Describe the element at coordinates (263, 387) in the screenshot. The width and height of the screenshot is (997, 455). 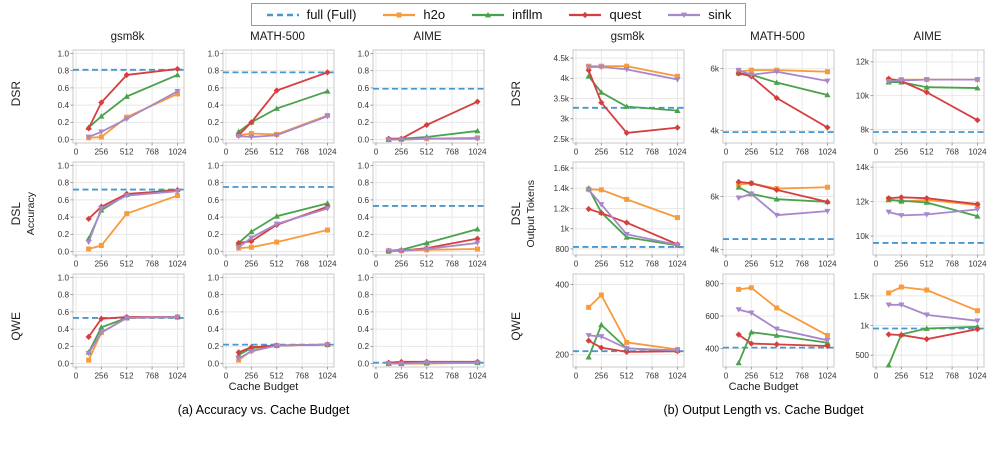
I see `x-axis-label-a: Cache Budget` at that location.